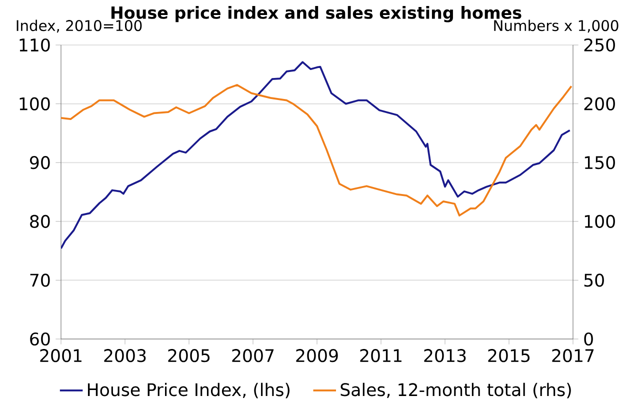 This screenshot has width=632, height=408. I want to click on y2-axis-title: Numbers x 1,000, so click(556, 26).